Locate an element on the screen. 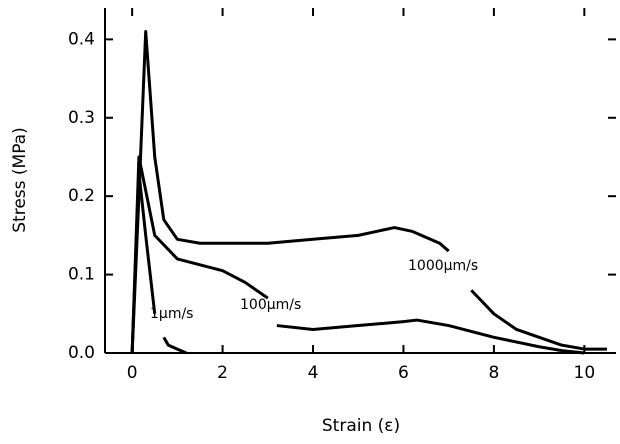 Image resolution: width=620 pixels, height=444 pixels. y-tick-label: 0.2 is located at coordinates (81, 196).